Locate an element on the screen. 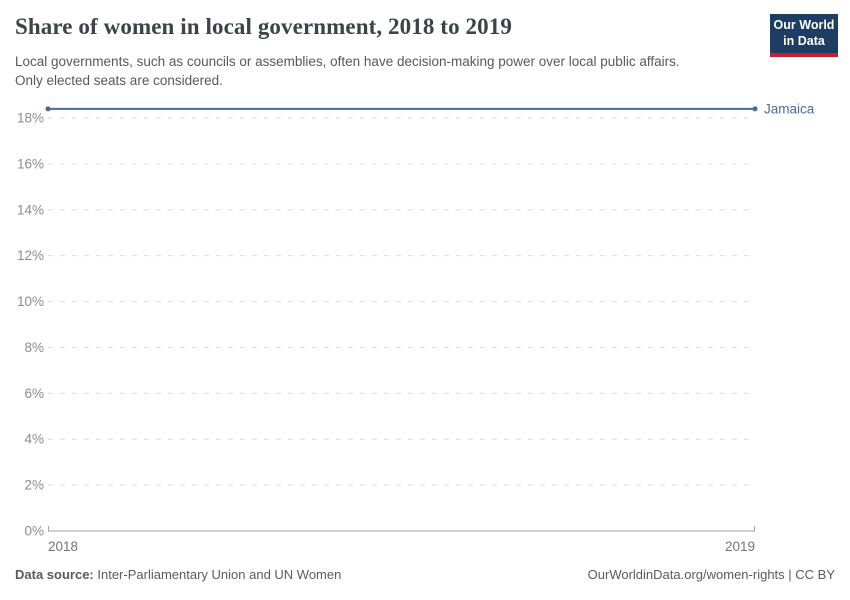 The image size is (850, 600). y-tick-label-4: 4% is located at coordinates (34, 439).